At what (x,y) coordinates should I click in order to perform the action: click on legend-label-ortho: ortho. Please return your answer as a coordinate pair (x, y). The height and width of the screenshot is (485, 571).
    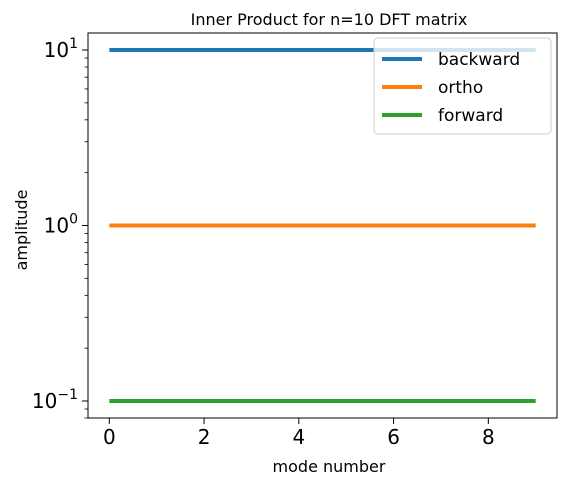
    Looking at the image, I should click on (460, 88).